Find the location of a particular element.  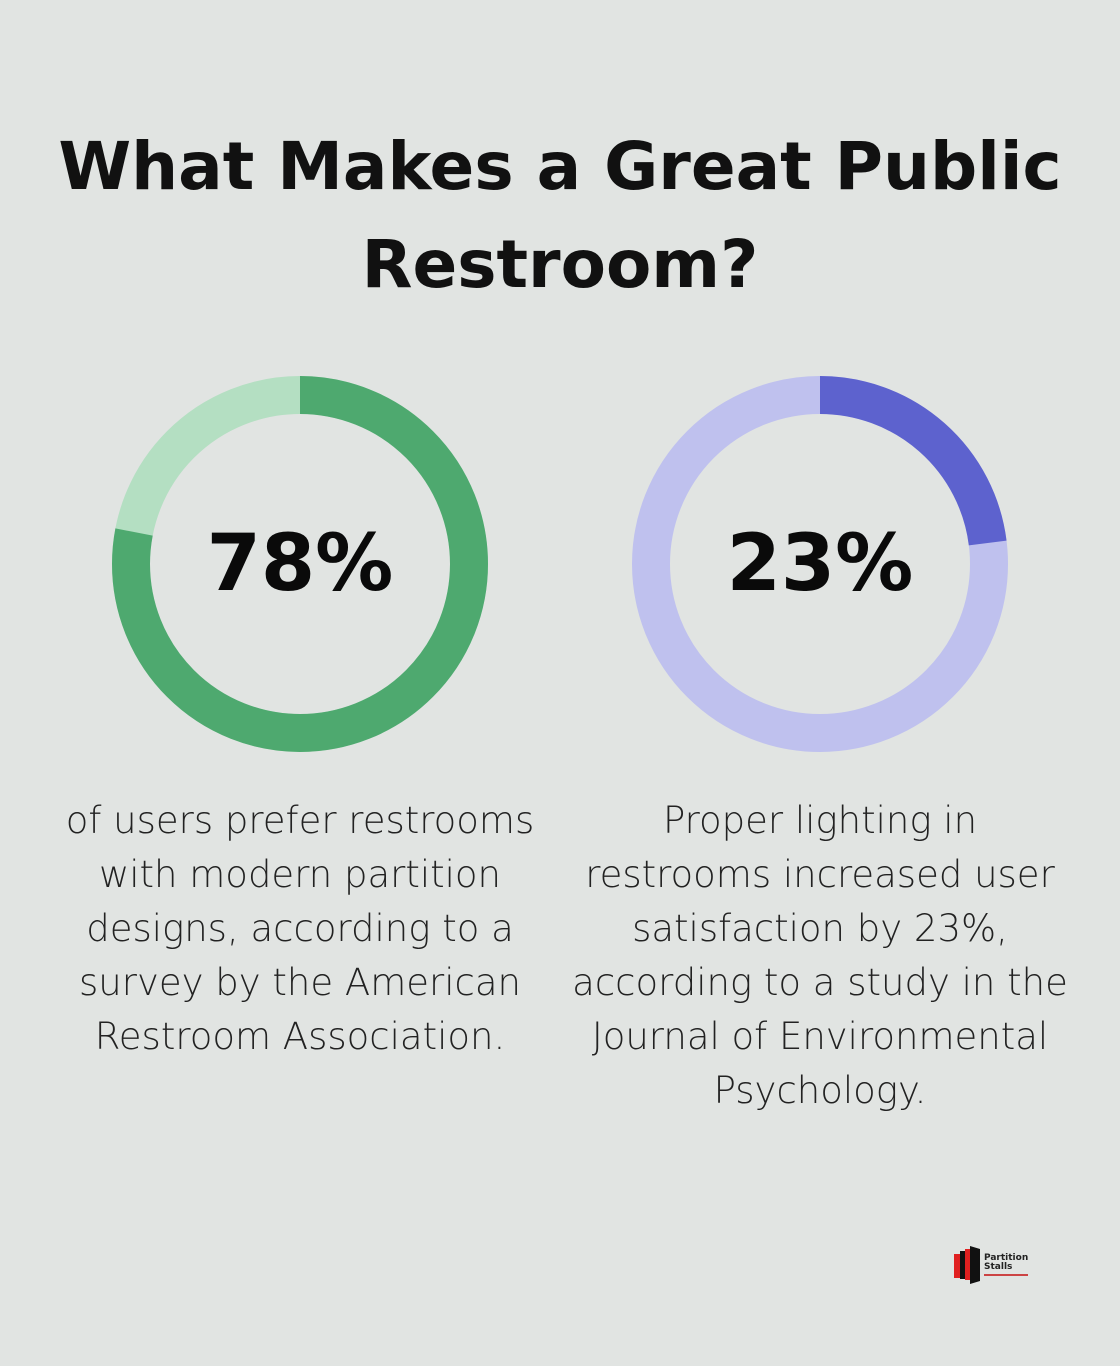

logo-text-line1: Partition is located at coordinates (1006, 1258).